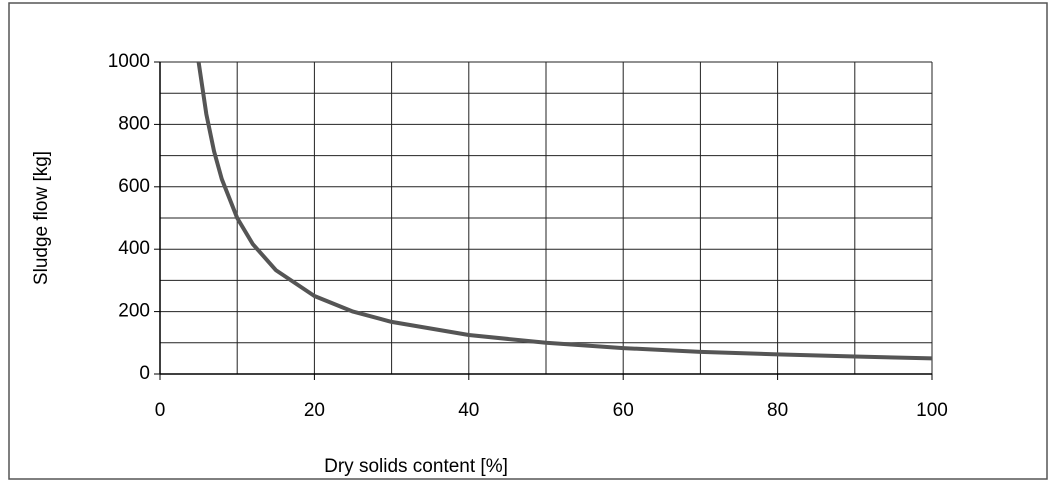  Describe the element at coordinates (134, 248) in the screenshot. I see `y-tick-label: 400` at that location.